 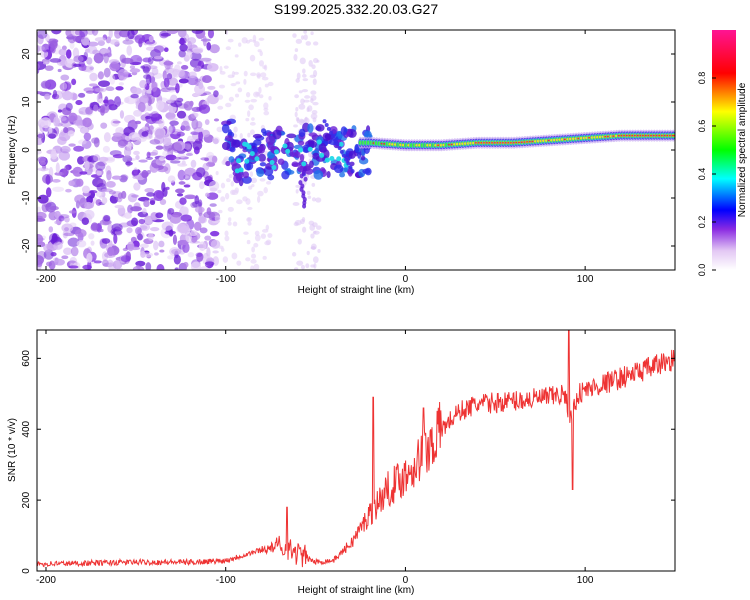 What do you see at coordinates (702, 174) in the screenshot?
I see `colorbar-tick-label: 0.4` at bounding box center [702, 174].